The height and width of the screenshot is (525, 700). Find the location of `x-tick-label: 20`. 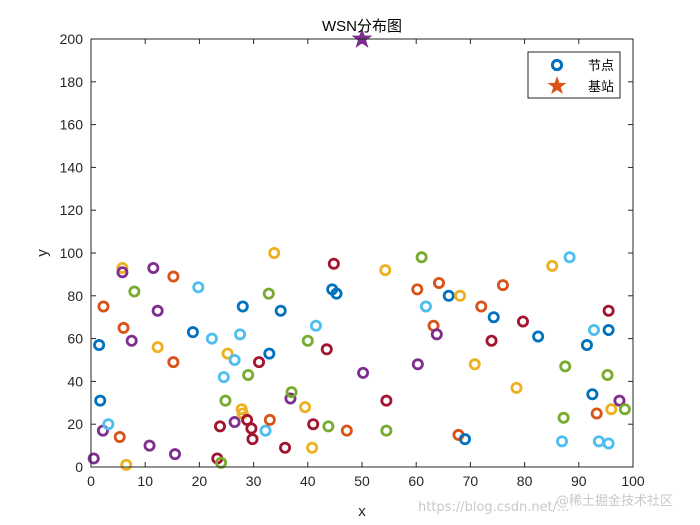

x-tick-label: 20 is located at coordinates (200, 481).